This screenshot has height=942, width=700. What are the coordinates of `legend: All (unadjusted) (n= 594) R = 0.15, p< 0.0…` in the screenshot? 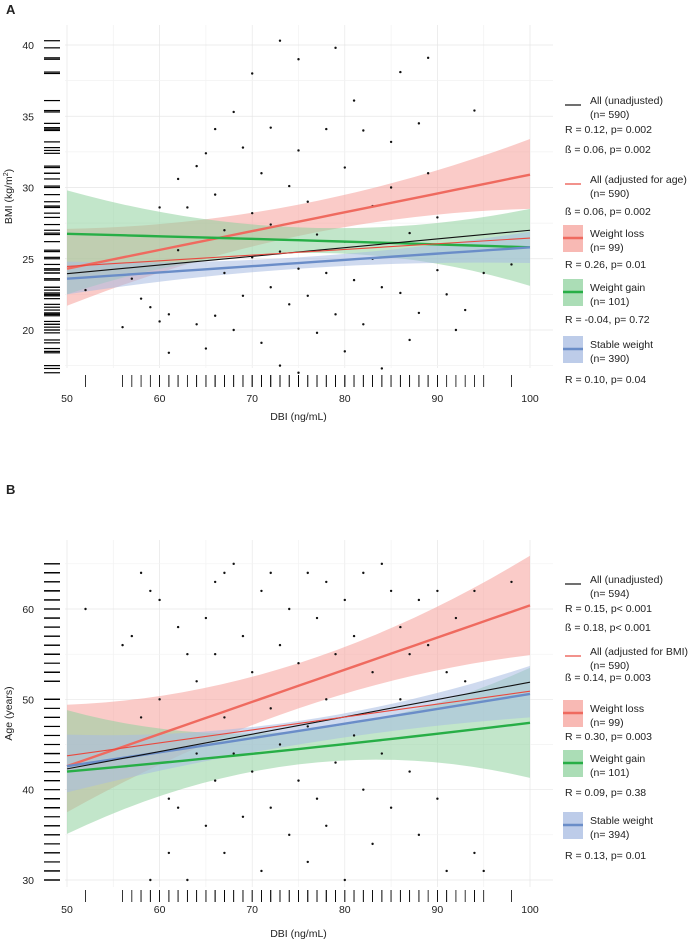 It's located at (625, 718).